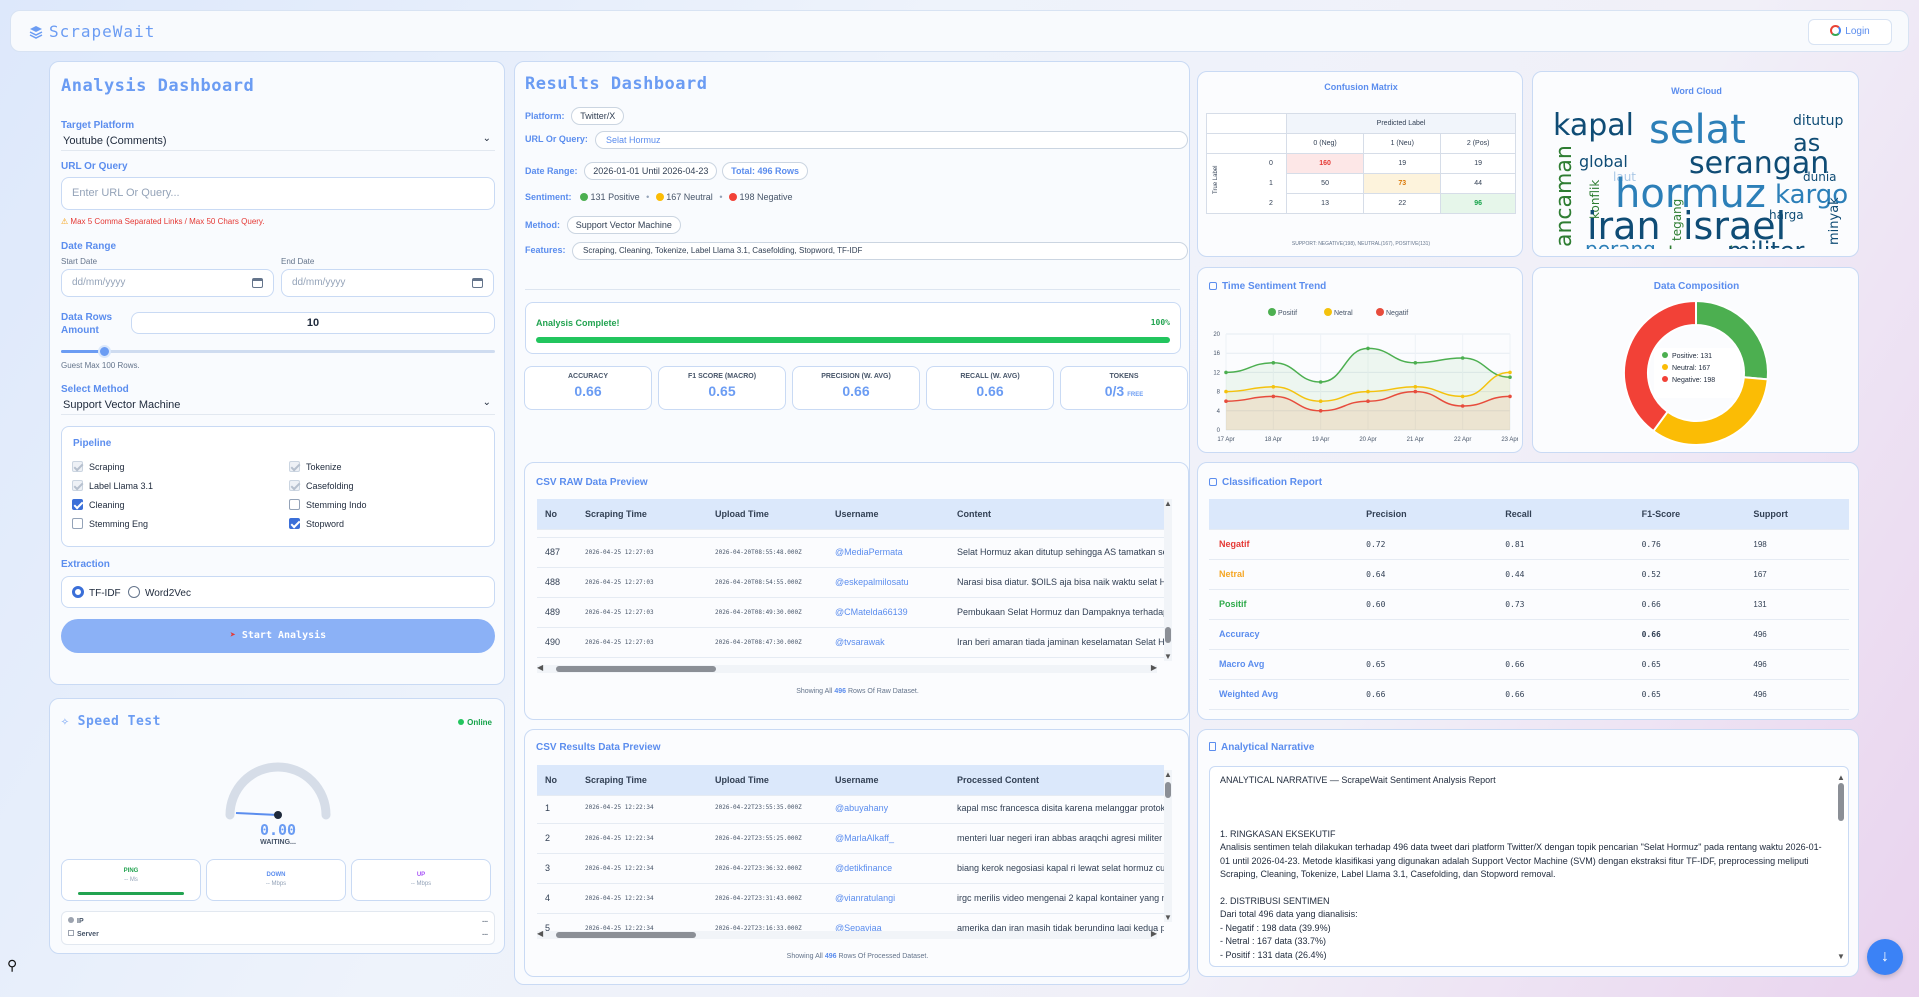  I want to click on point-positif, so click(1462, 358).